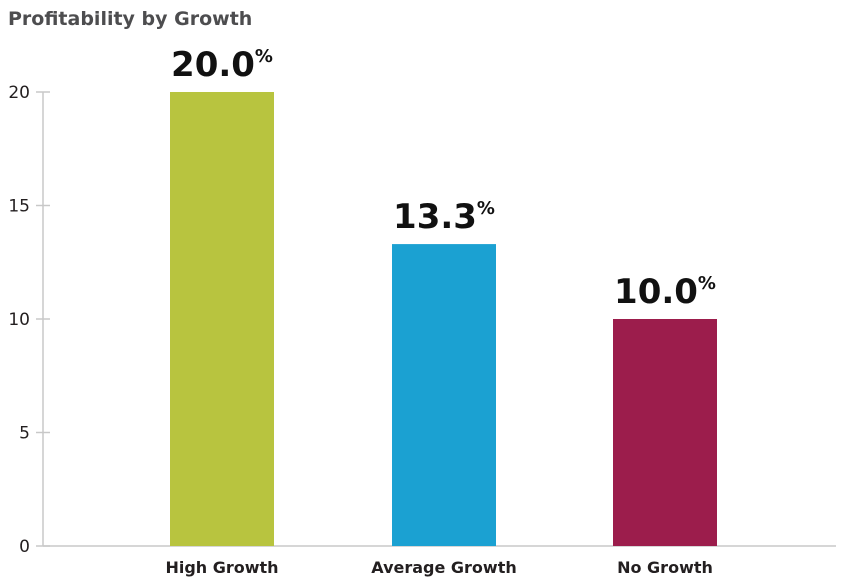 The height and width of the screenshot is (581, 843). Describe the element at coordinates (665, 567) in the screenshot. I see `category-label: No Growth` at that location.